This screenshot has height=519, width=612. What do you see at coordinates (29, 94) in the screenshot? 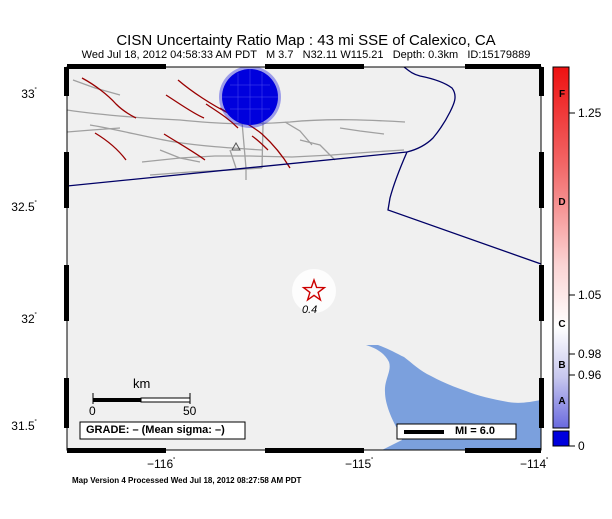
I see `lat-label-33: 33˚` at bounding box center [29, 94].